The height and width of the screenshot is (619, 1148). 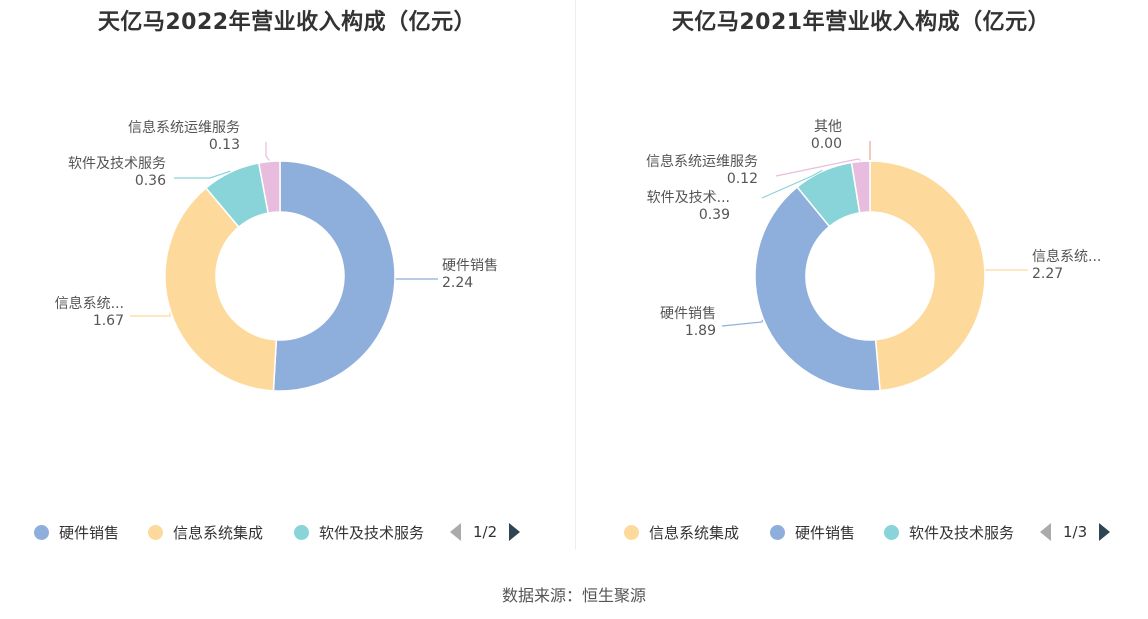 I want to click on slice-value-label: 1.67, so click(x=108, y=321).